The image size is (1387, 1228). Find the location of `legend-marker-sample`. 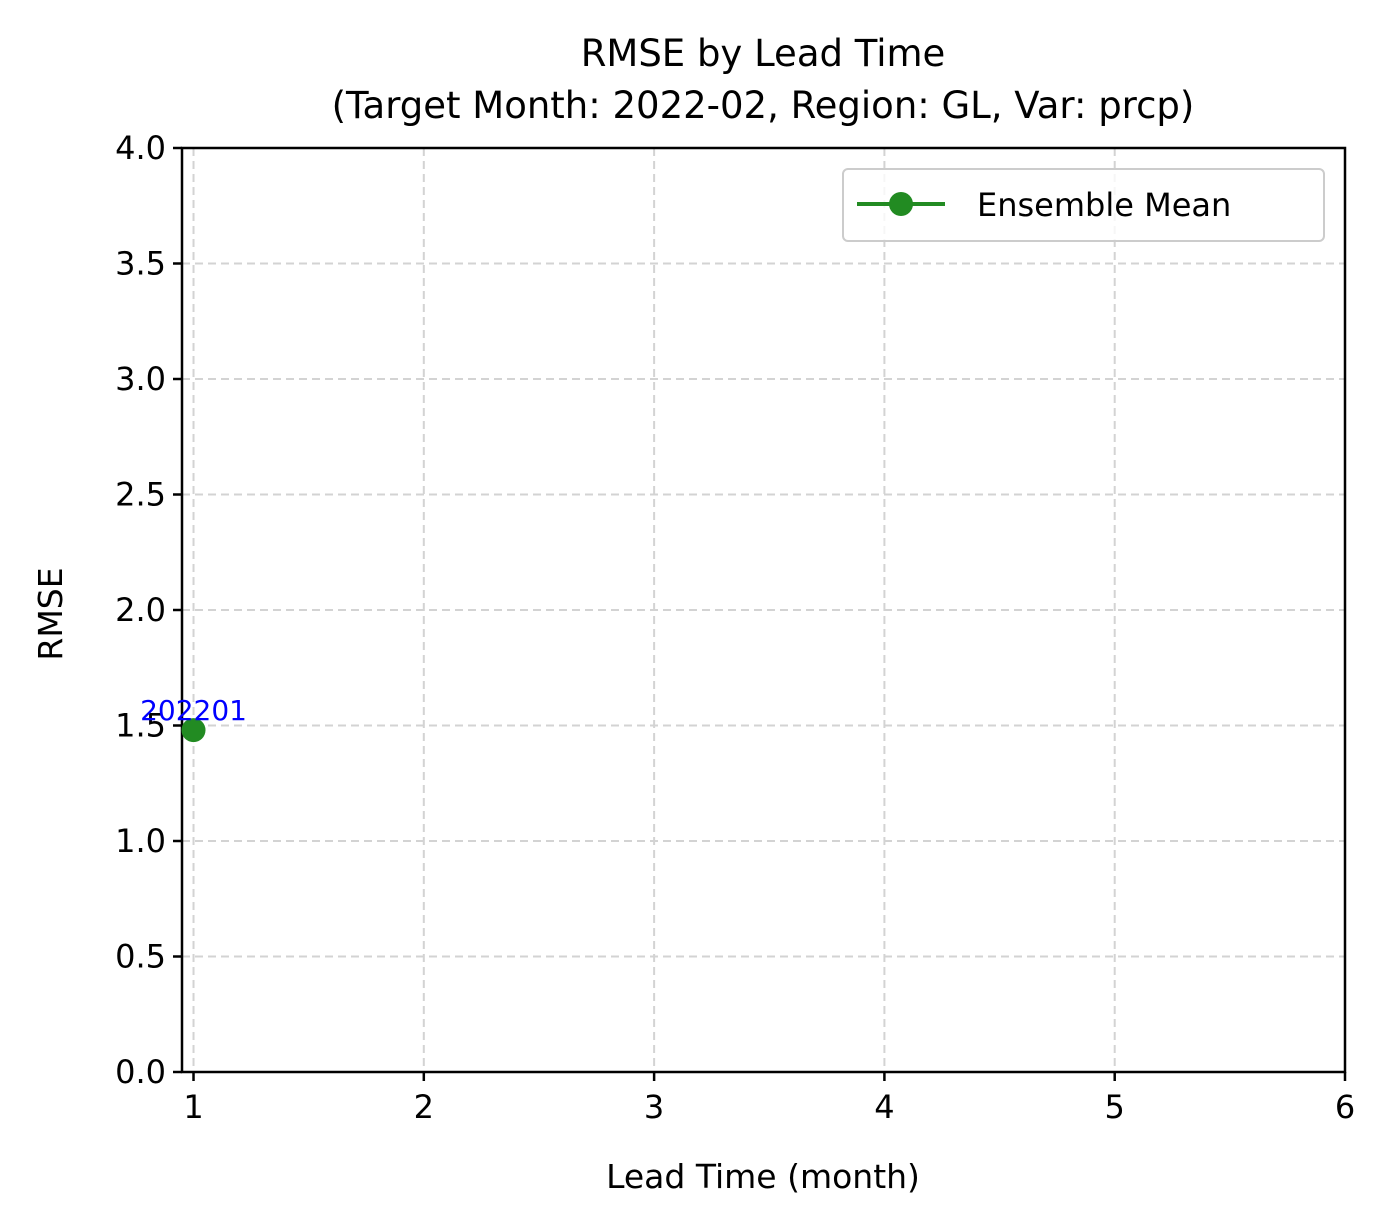

legend-marker-sample is located at coordinates (901, 204).